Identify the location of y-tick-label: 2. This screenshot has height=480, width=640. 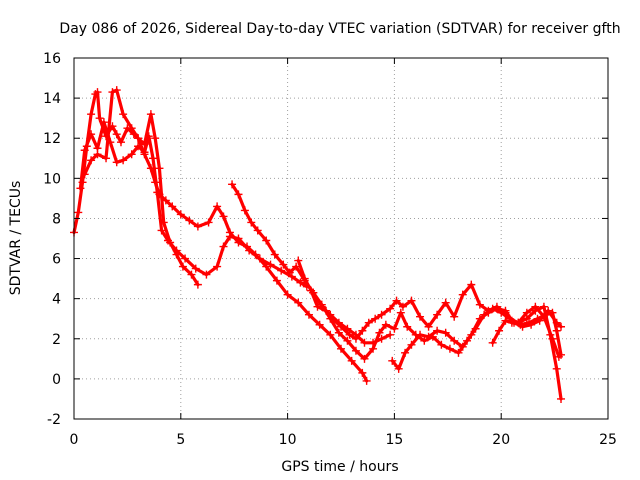
(56, 340).